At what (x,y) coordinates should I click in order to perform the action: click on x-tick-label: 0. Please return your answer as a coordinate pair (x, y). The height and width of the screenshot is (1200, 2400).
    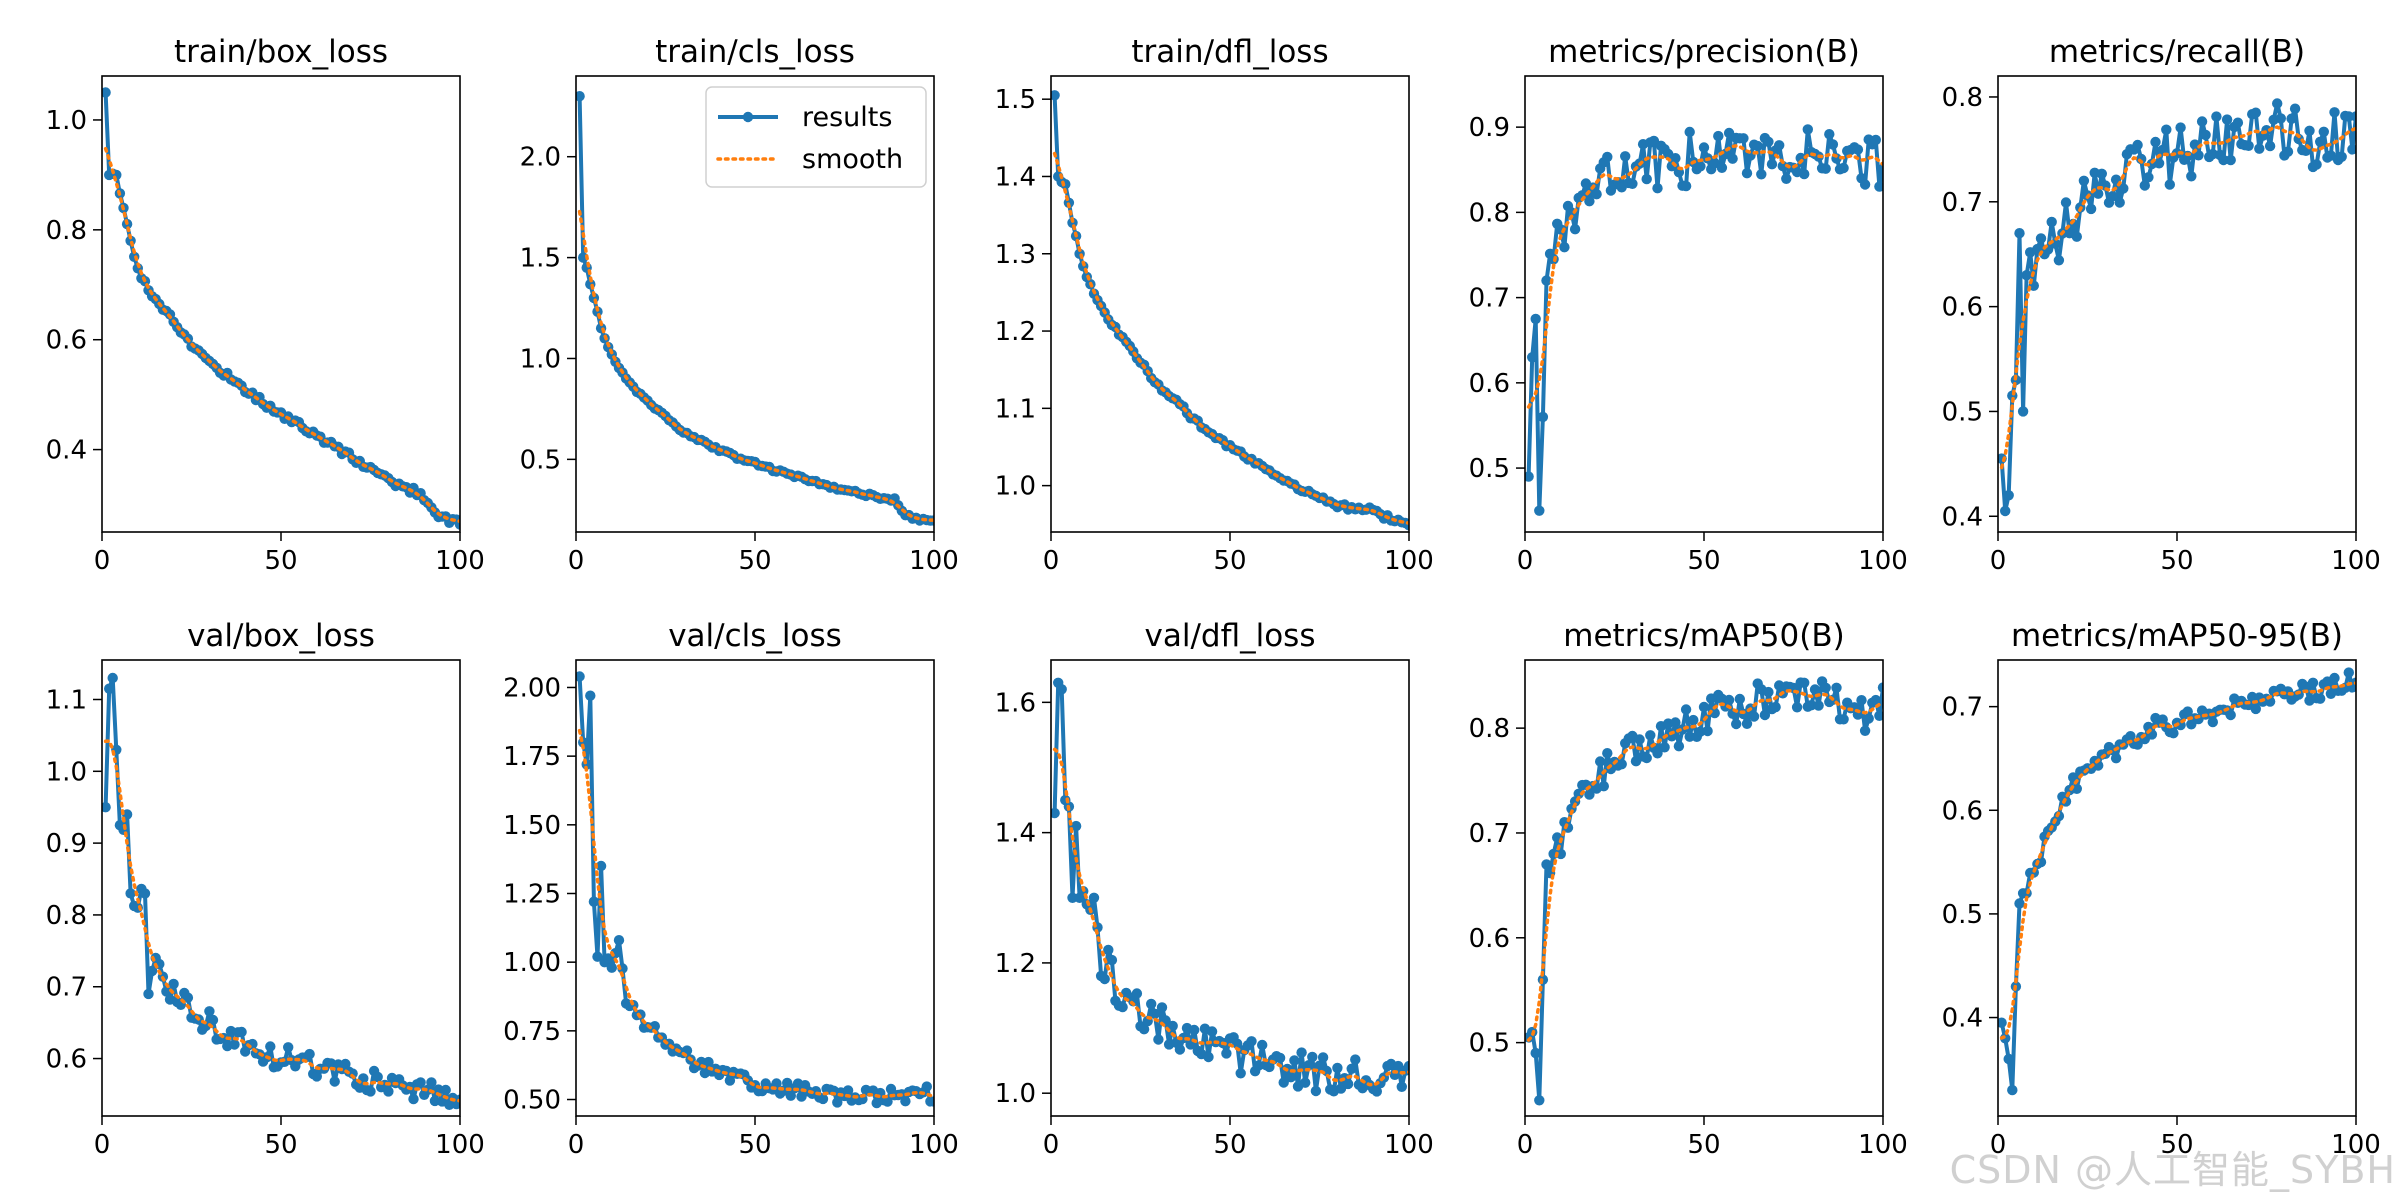
    Looking at the image, I should click on (576, 1145).